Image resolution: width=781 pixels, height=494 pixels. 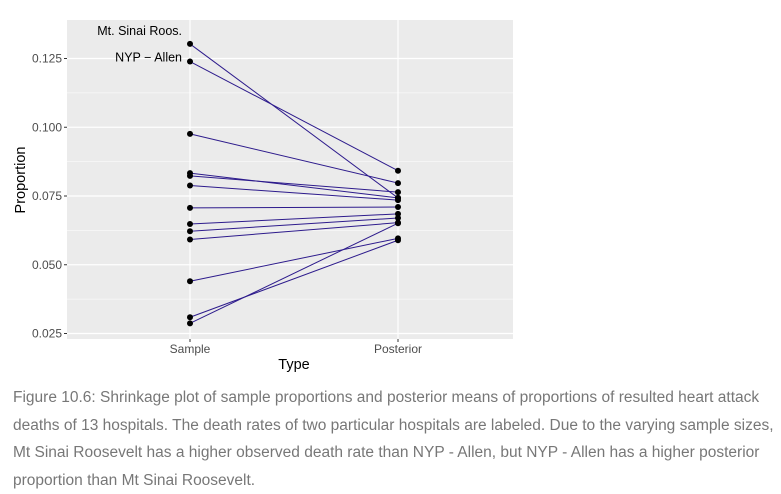 I want to click on x-tick-label: Sample, so click(x=190, y=349).